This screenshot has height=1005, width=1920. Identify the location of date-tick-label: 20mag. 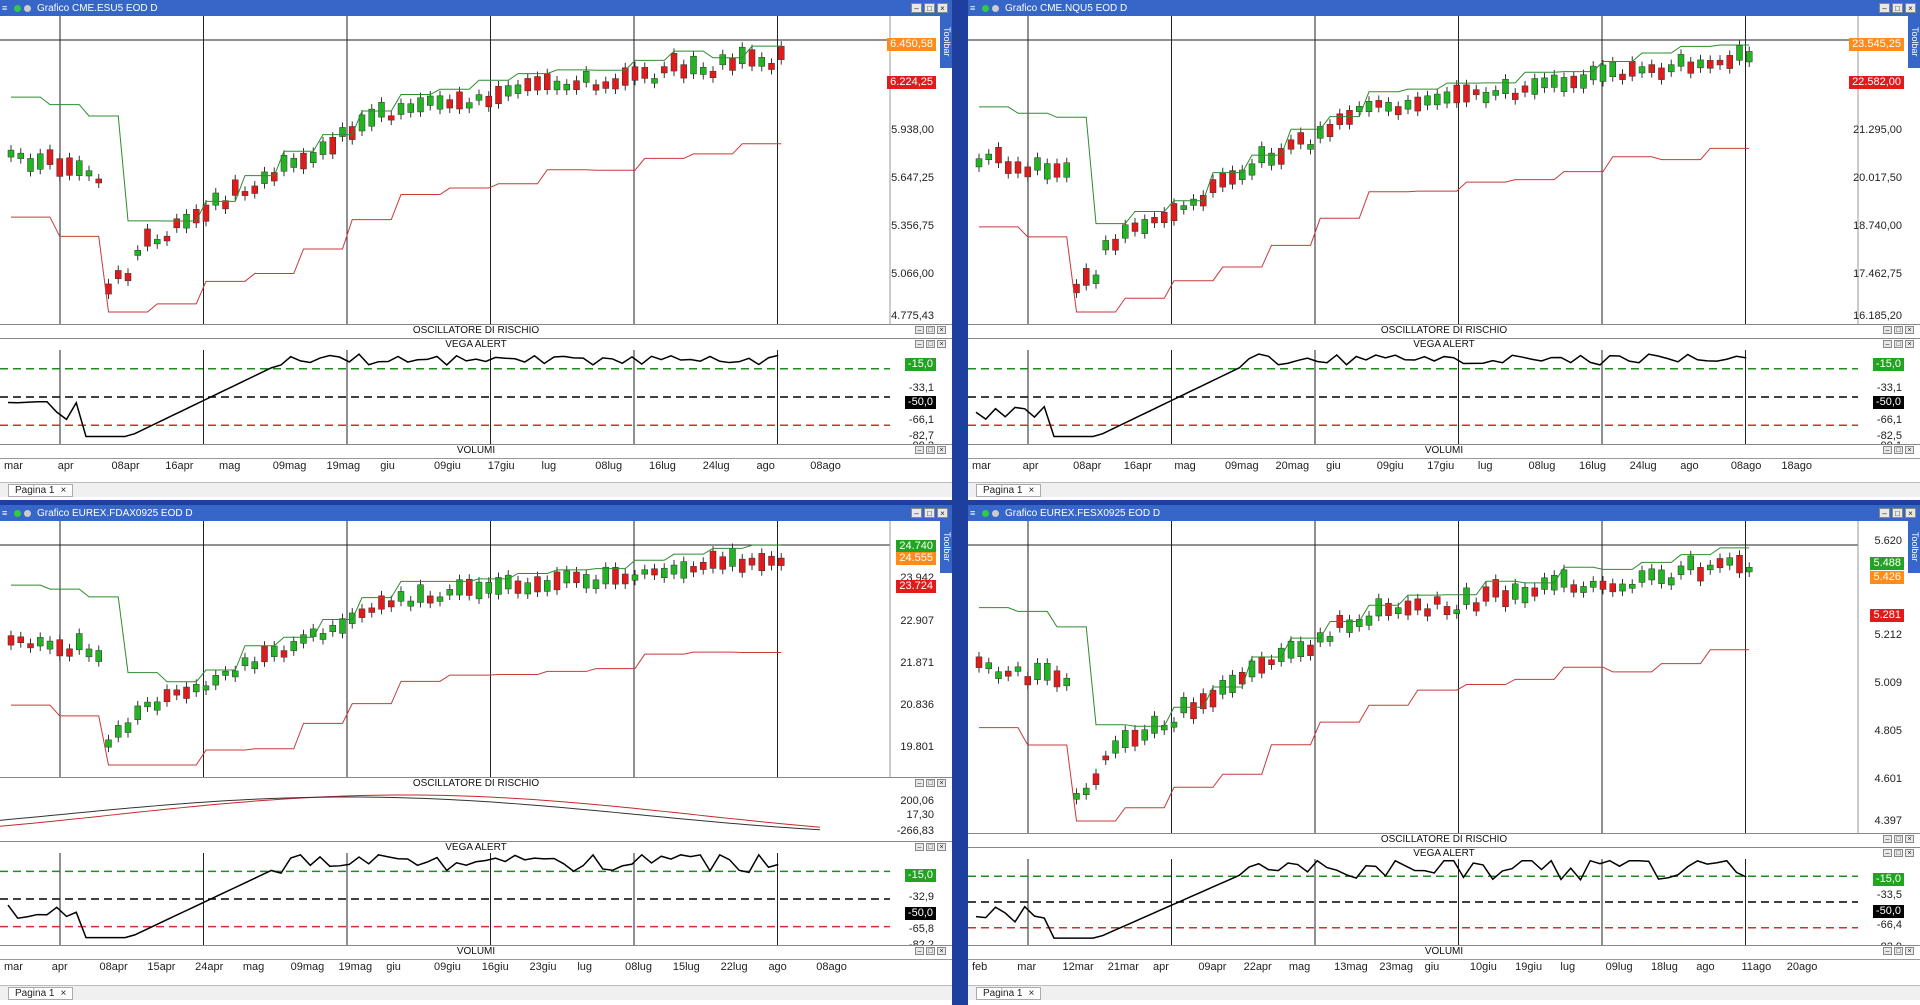
(1292, 466).